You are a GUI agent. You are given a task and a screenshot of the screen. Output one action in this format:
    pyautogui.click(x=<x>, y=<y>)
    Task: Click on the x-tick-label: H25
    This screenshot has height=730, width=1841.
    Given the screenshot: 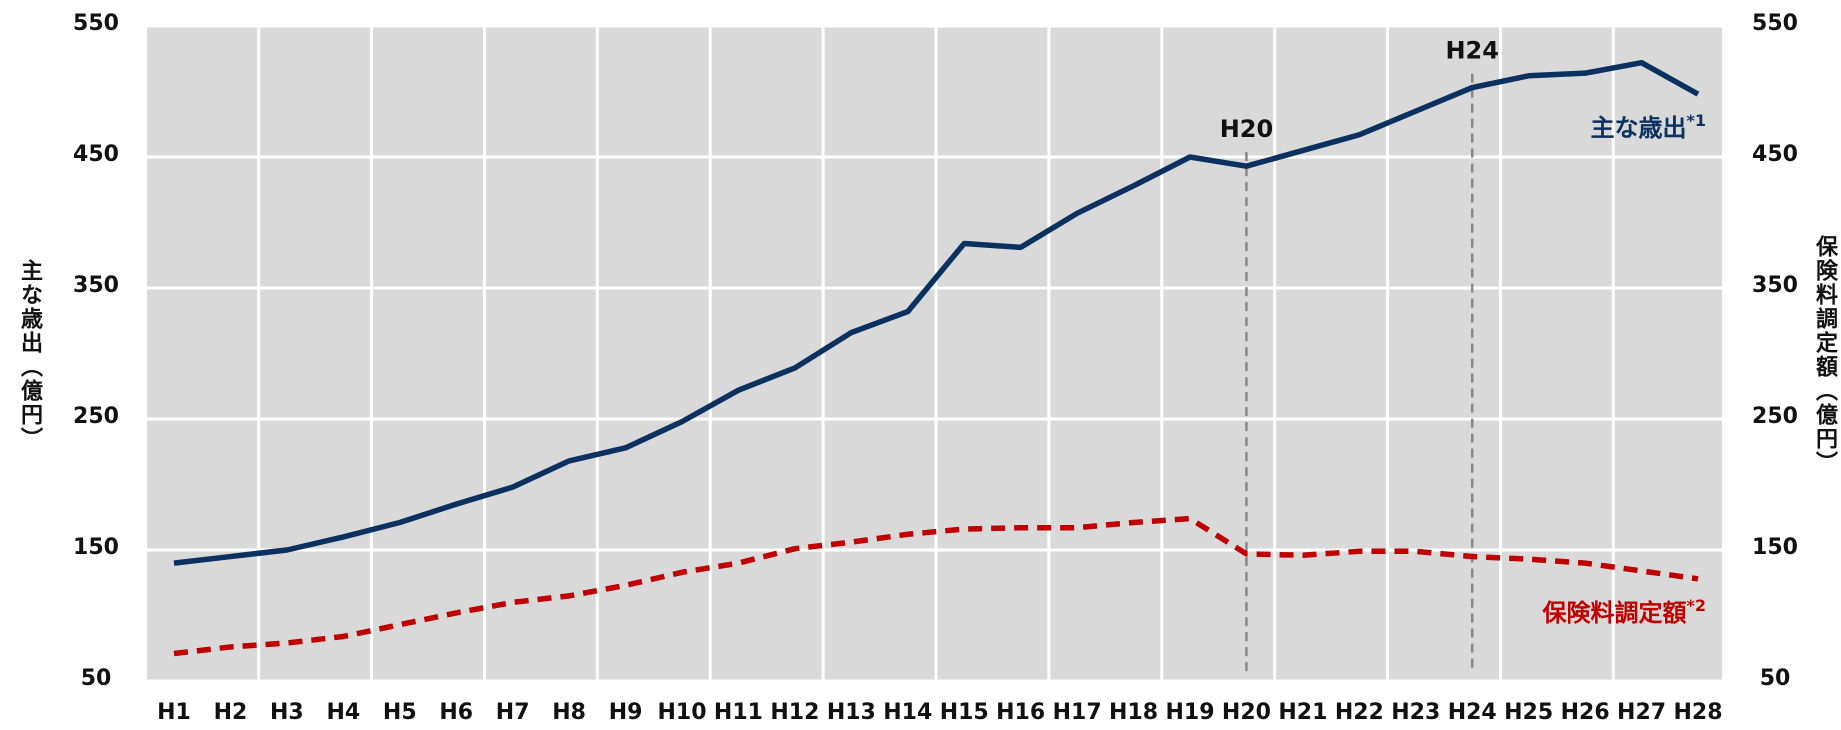 What is the action you would take?
    pyautogui.click(x=1528, y=712)
    